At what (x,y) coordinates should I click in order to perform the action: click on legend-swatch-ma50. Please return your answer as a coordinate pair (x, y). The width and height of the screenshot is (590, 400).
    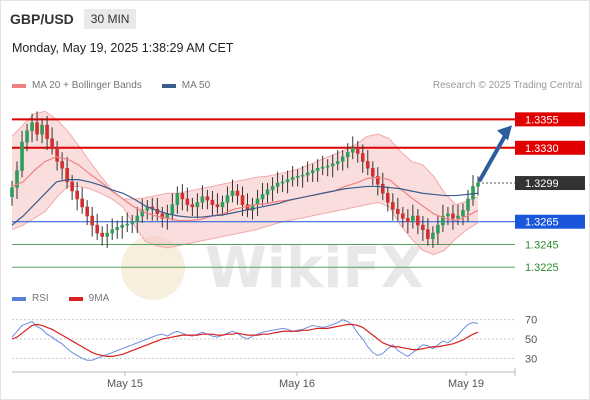
    Looking at the image, I should click on (168, 85).